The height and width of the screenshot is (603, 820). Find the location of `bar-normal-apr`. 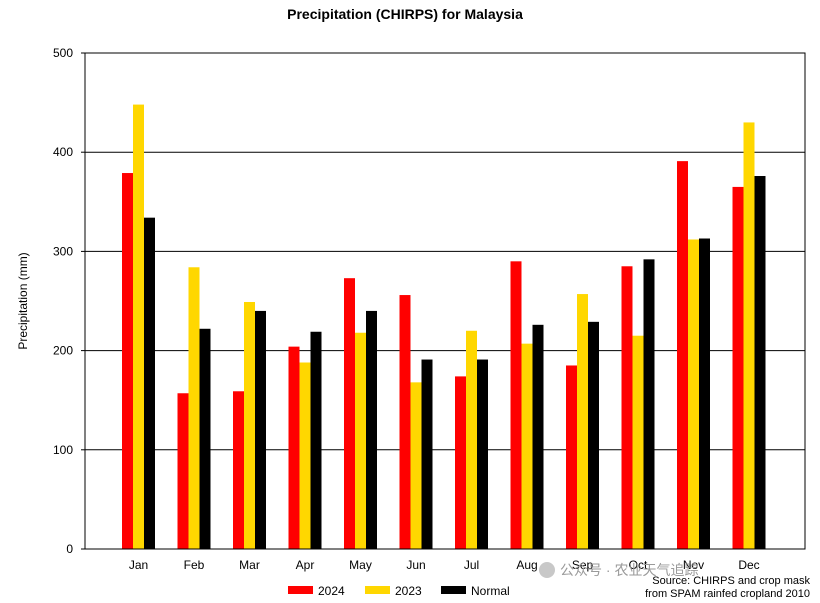

bar-normal-apr is located at coordinates (316, 440).